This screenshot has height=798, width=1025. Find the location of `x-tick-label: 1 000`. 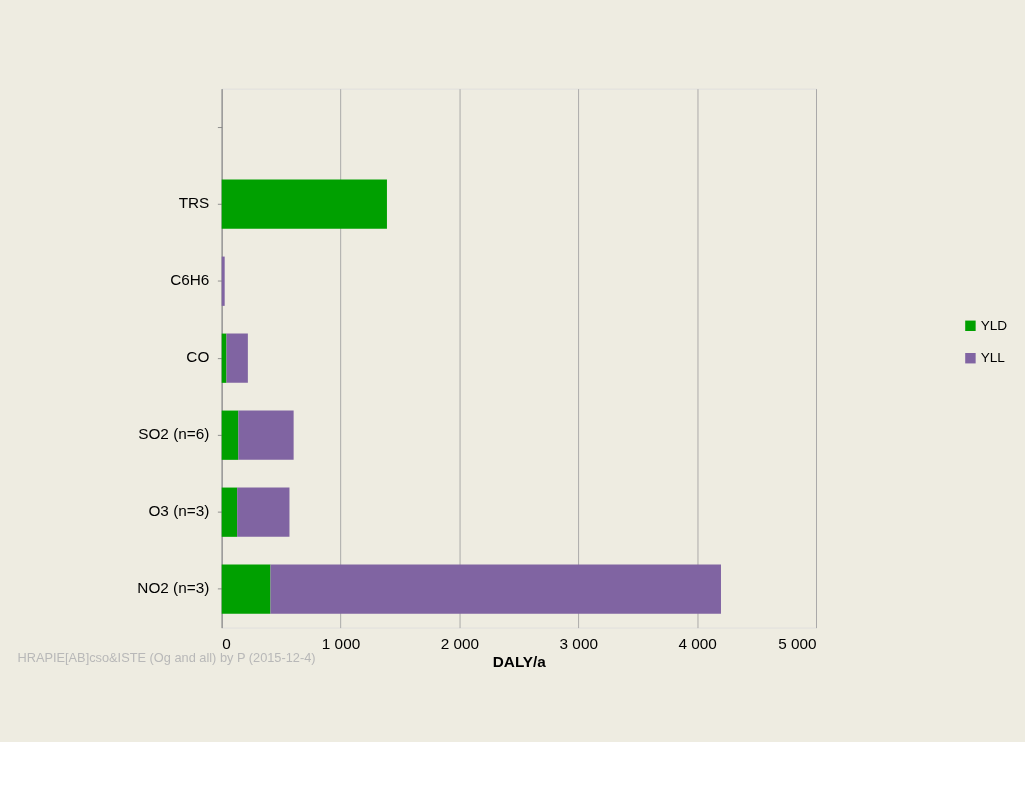

x-tick-label: 1 000 is located at coordinates (341, 643).